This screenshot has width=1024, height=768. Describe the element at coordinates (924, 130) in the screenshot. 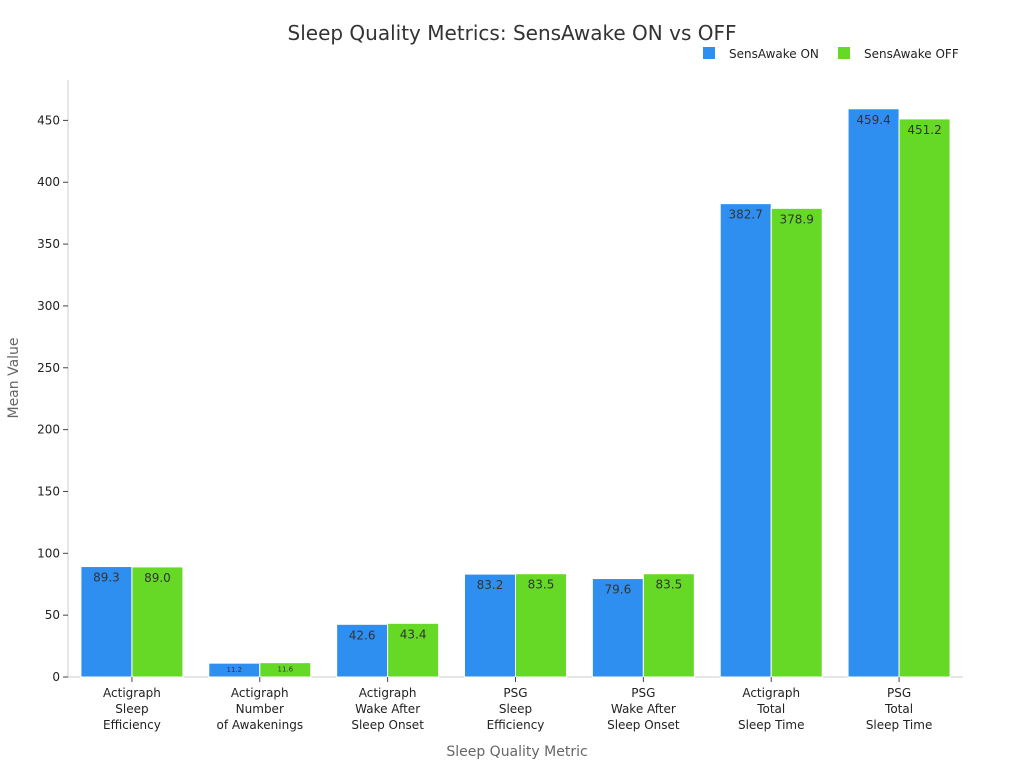

I see `bar-value-label: 451.2` at that location.